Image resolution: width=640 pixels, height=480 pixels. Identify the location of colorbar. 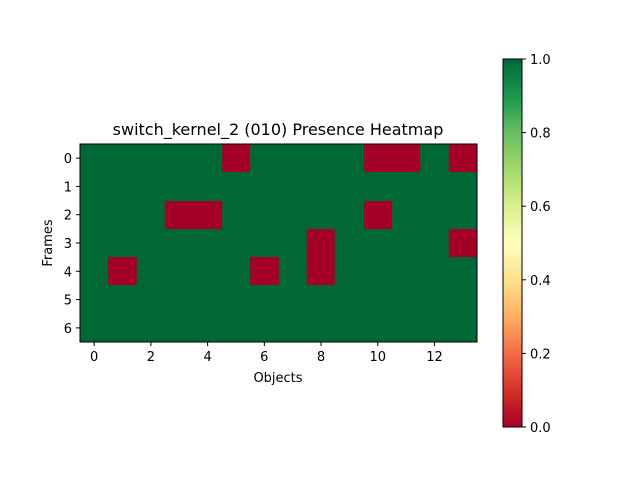
(512, 243).